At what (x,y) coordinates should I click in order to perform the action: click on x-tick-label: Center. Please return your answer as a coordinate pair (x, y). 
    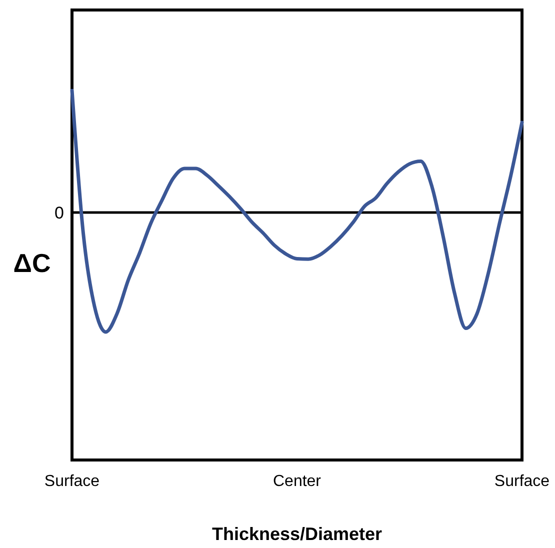
    Looking at the image, I should click on (297, 481).